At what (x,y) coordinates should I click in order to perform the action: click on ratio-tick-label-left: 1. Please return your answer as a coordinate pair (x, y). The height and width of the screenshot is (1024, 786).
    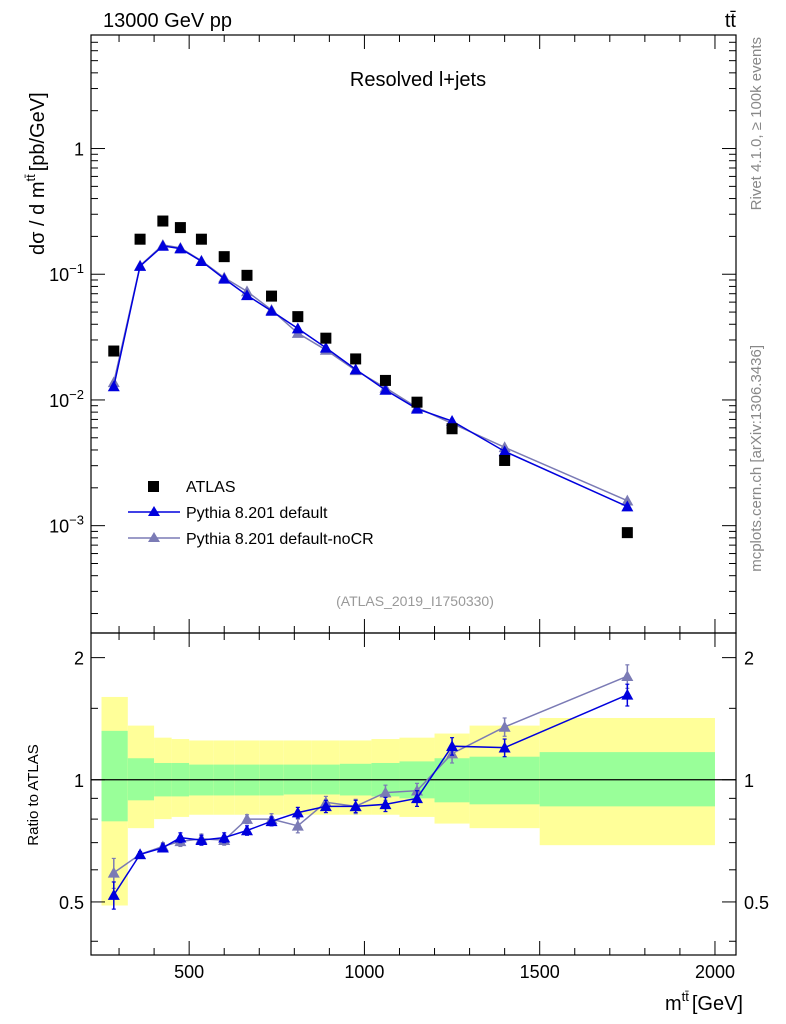
    Looking at the image, I should click on (79, 781).